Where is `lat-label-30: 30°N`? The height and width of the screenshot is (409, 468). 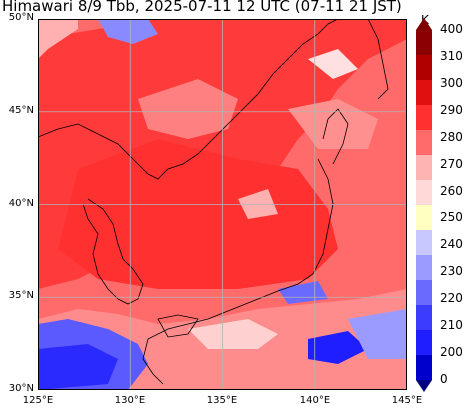
lat-label-30: 30°N is located at coordinates (21, 388).